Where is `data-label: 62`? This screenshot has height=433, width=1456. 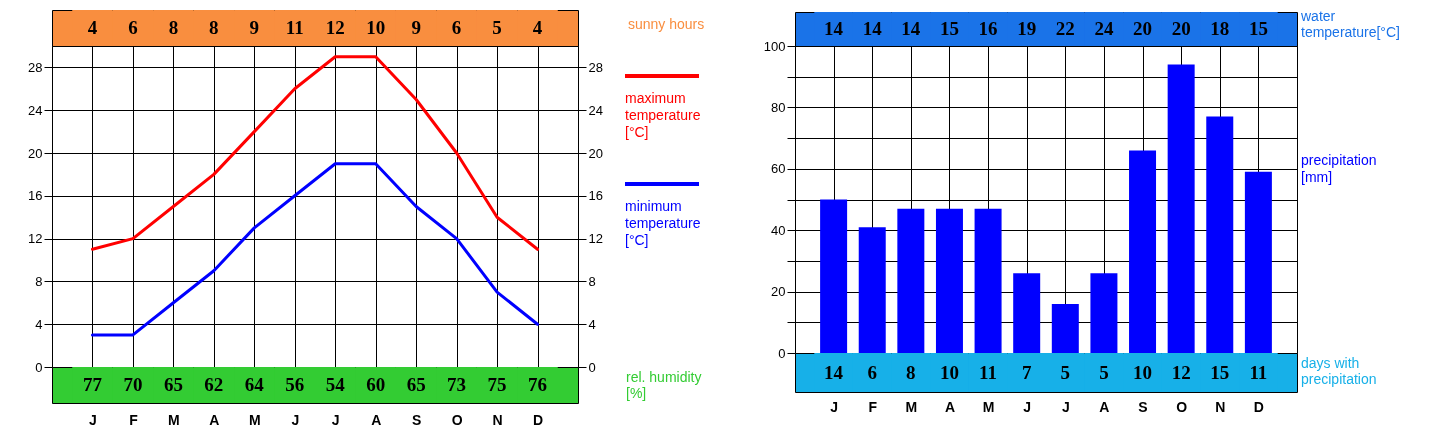
data-label: 62 is located at coordinates (214, 384).